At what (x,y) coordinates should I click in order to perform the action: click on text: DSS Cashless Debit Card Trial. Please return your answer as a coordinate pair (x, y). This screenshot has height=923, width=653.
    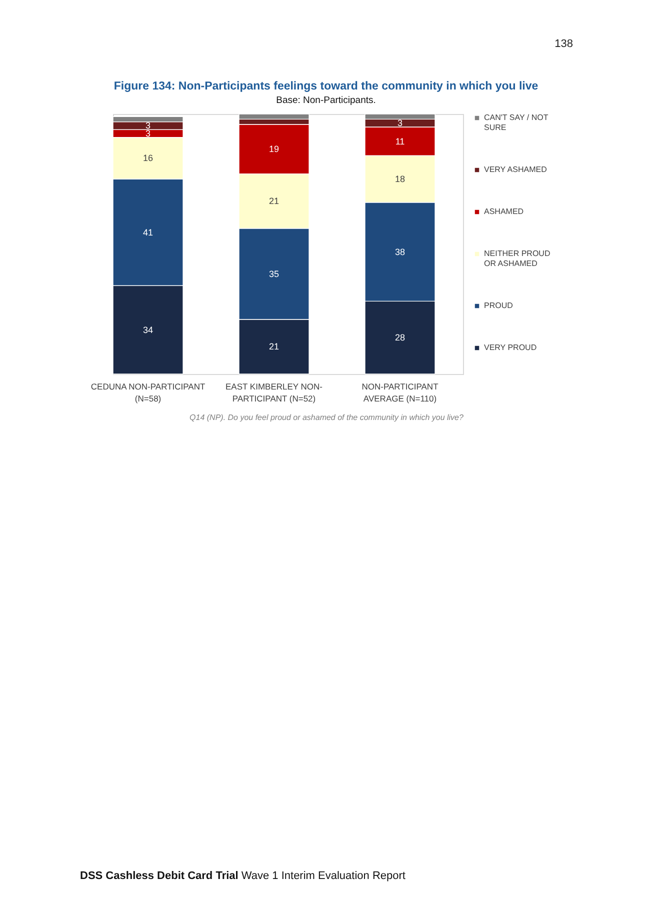
    Looking at the image, I should click on (159, 876).